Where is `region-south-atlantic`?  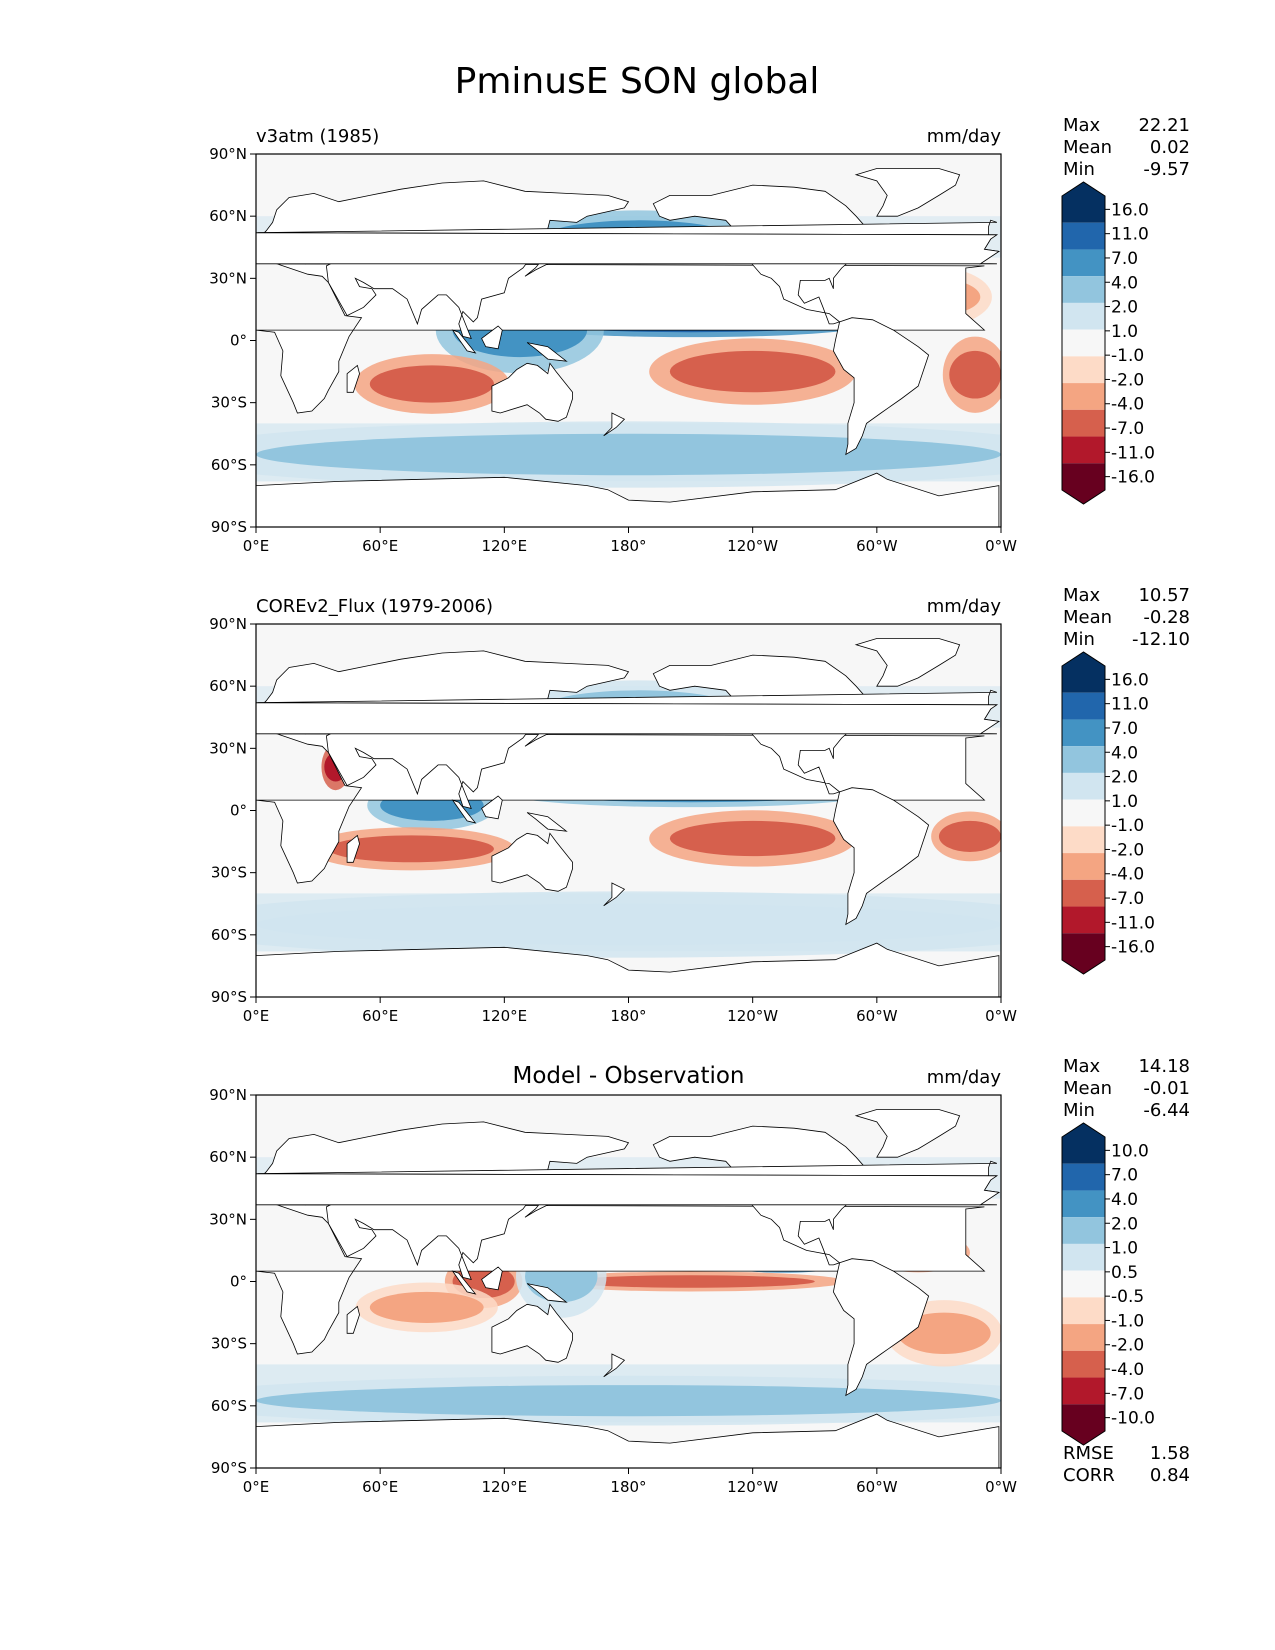
region-south-atlantic is located at coordinates (944, 1333).